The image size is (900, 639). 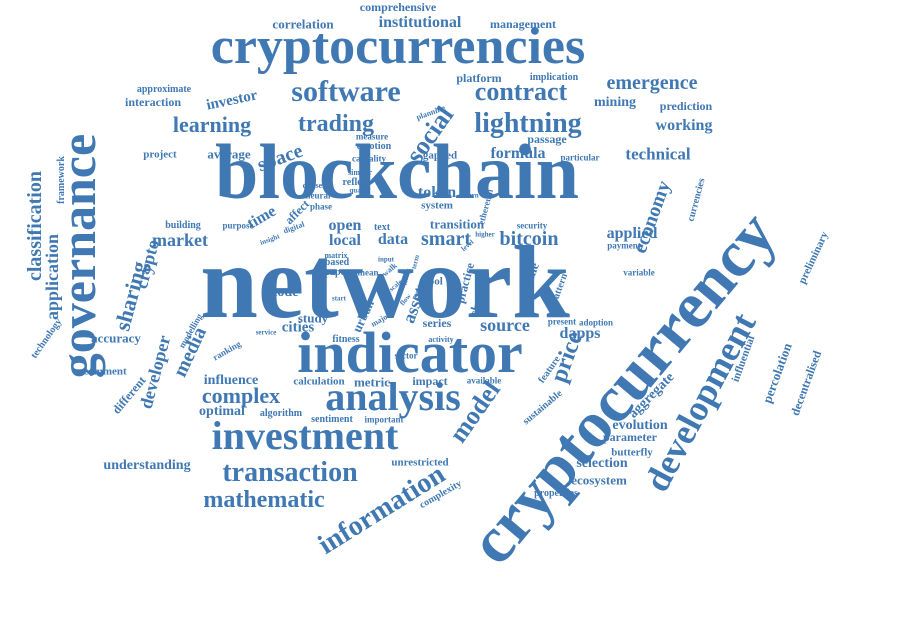 What do you see at coordinates (528, 123) in the screenshot?
I see `word-lightning: lightning` at bounding box center [528, 123].